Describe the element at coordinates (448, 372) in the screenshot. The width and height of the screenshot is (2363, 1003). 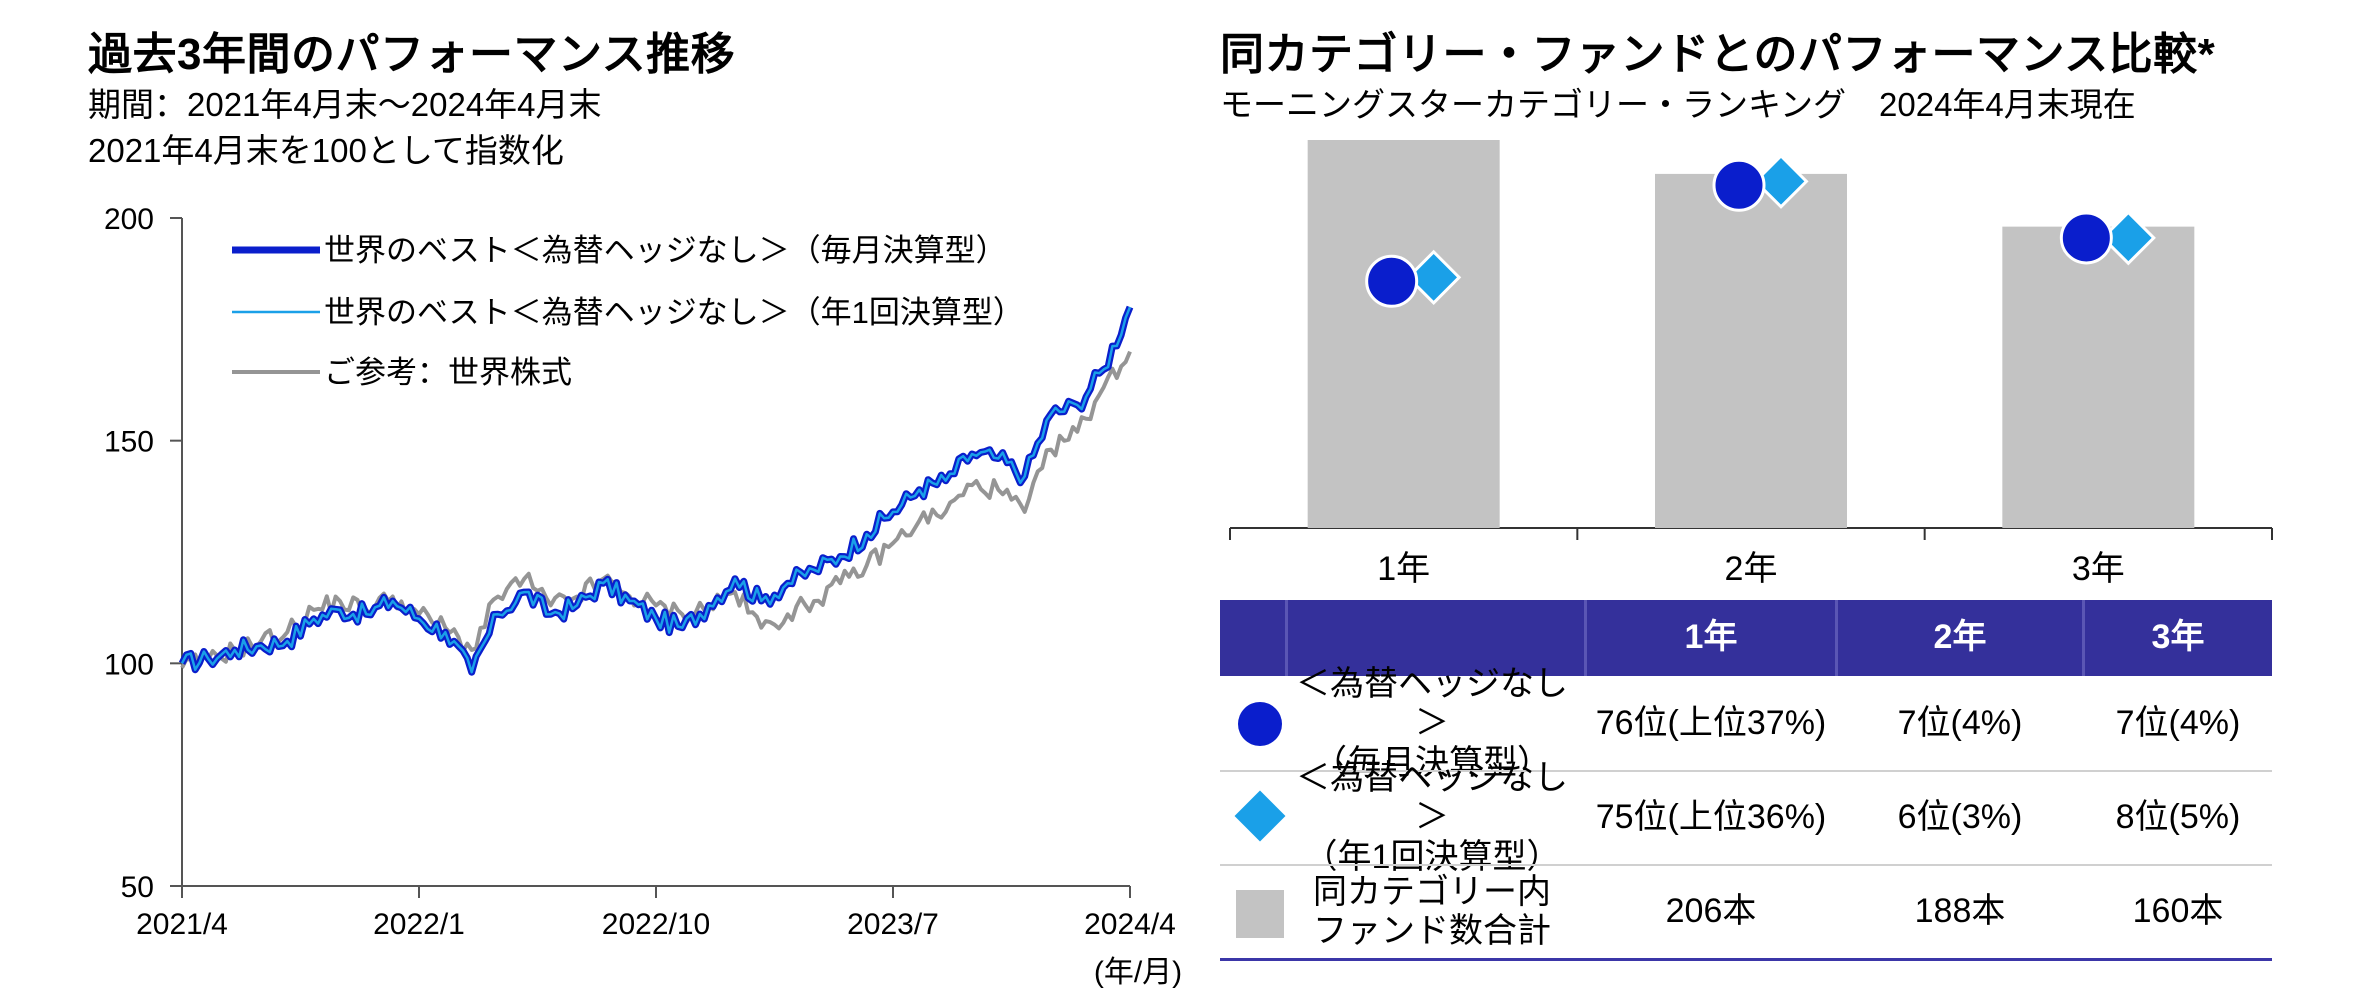
I see `legend-reference-label: ご参考：世界株式` at that location.